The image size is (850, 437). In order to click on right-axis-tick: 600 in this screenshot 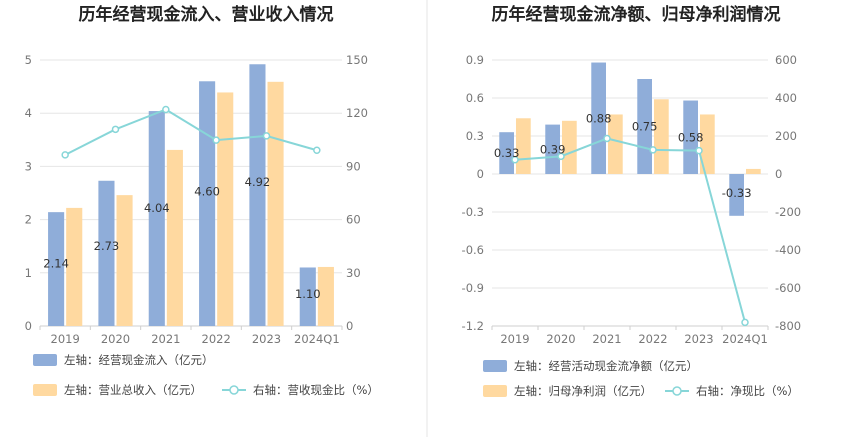, I will do `click(786, 60)`.